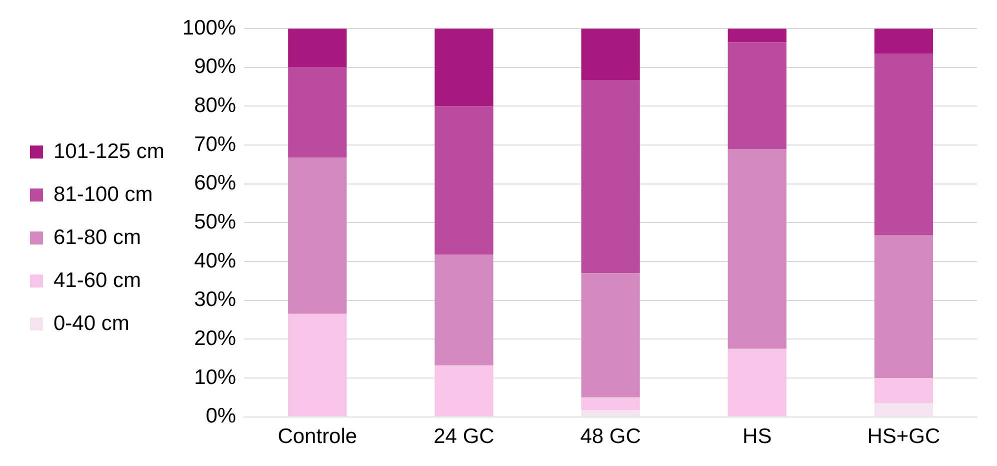 The width and height of the screenshot is (997, 466). What do you see at coordinates (215, 377) in the screenshot?
I see `y-tick-label: 10%` at bounding box center [215, 377].